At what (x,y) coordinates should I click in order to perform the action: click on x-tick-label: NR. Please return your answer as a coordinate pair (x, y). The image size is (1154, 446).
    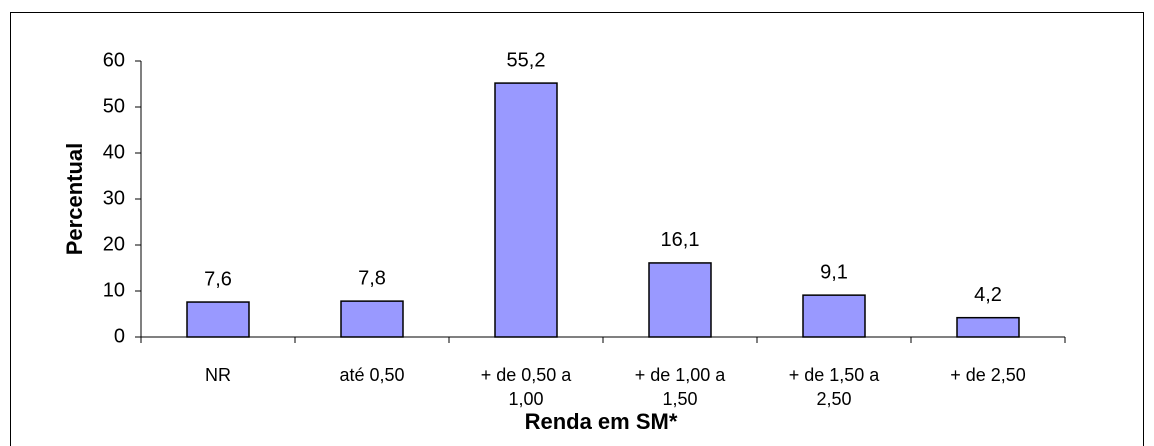
    Looking at the image, I should click on (218, 375).